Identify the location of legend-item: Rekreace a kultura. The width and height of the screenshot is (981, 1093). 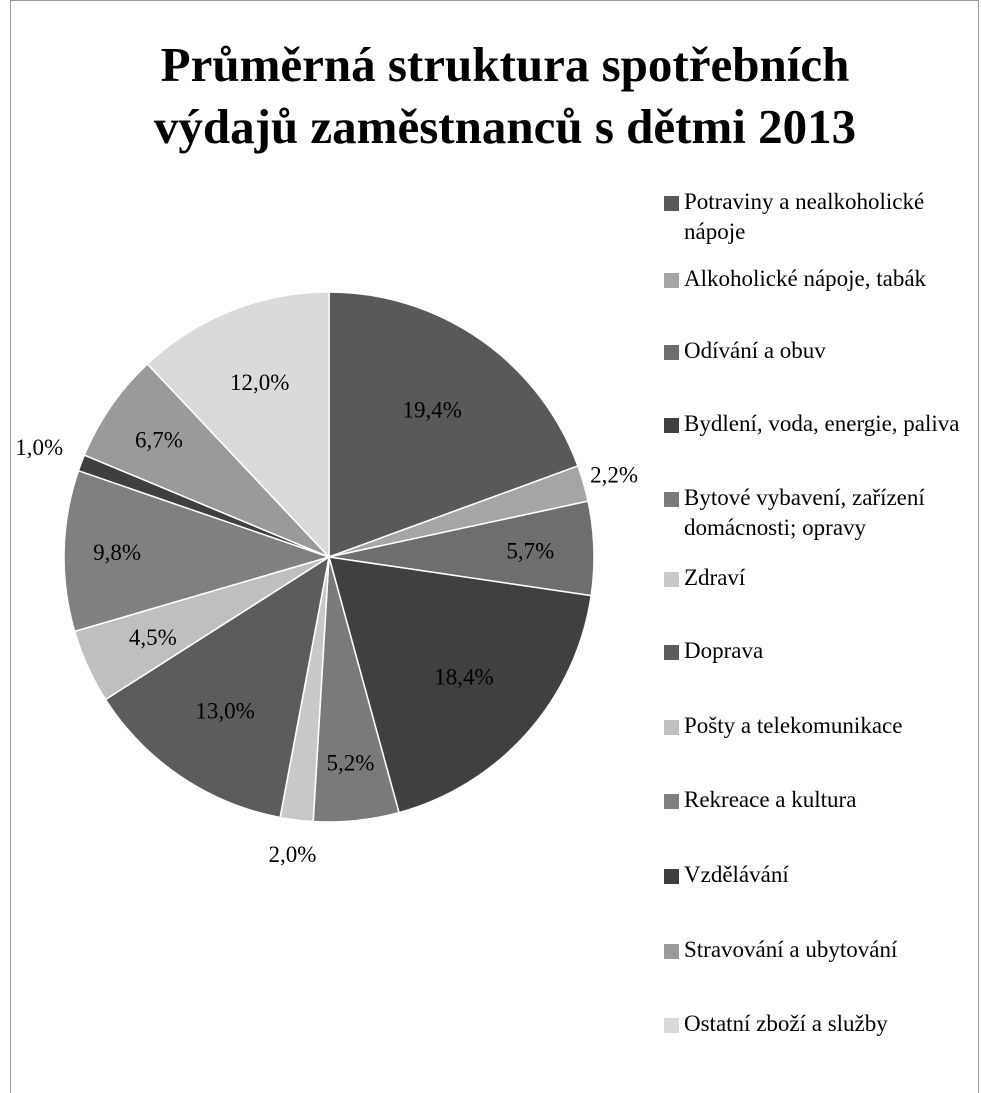
(819, 800).